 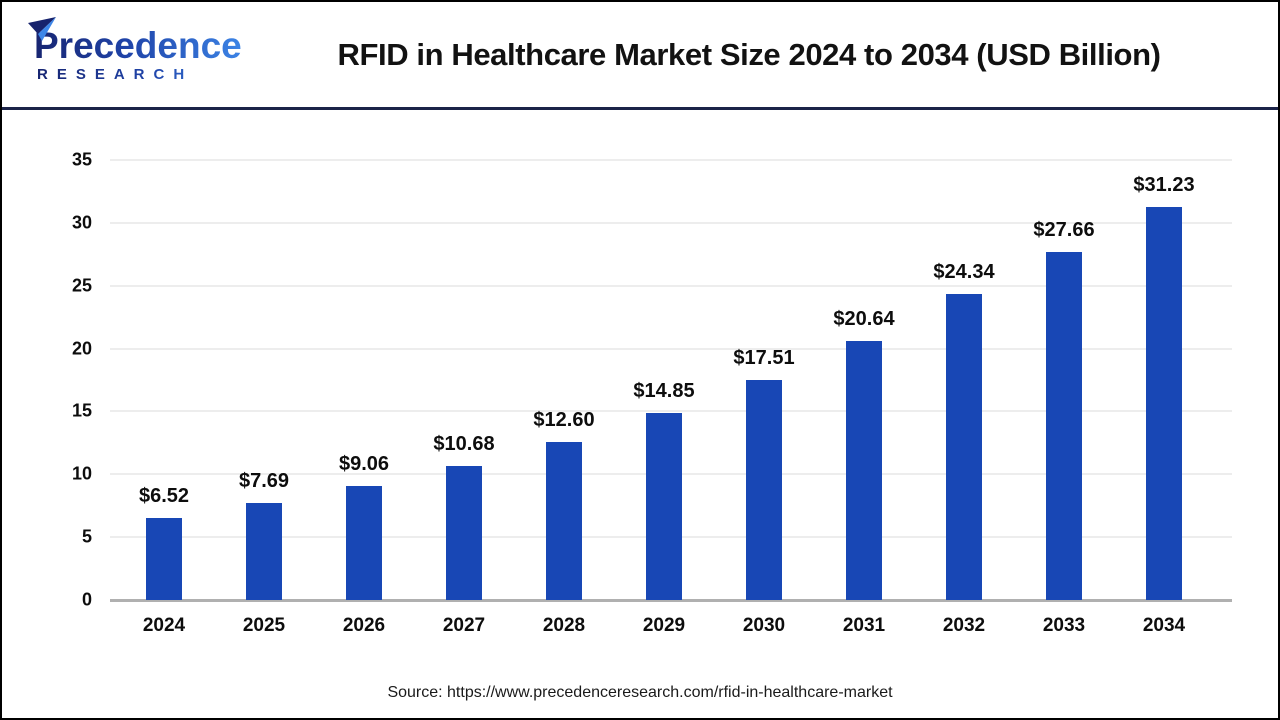 What do you see at coordinates (664, 625) in the screenshot?
I see `x-tick-label-2029: 2029` at bounding box center [664, 625].